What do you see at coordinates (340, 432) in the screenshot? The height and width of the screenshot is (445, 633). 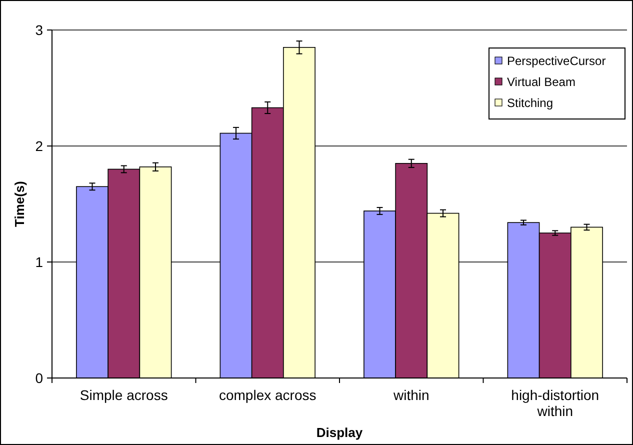 I see `x-axis-title: Display` at bounding box center [340, 432].